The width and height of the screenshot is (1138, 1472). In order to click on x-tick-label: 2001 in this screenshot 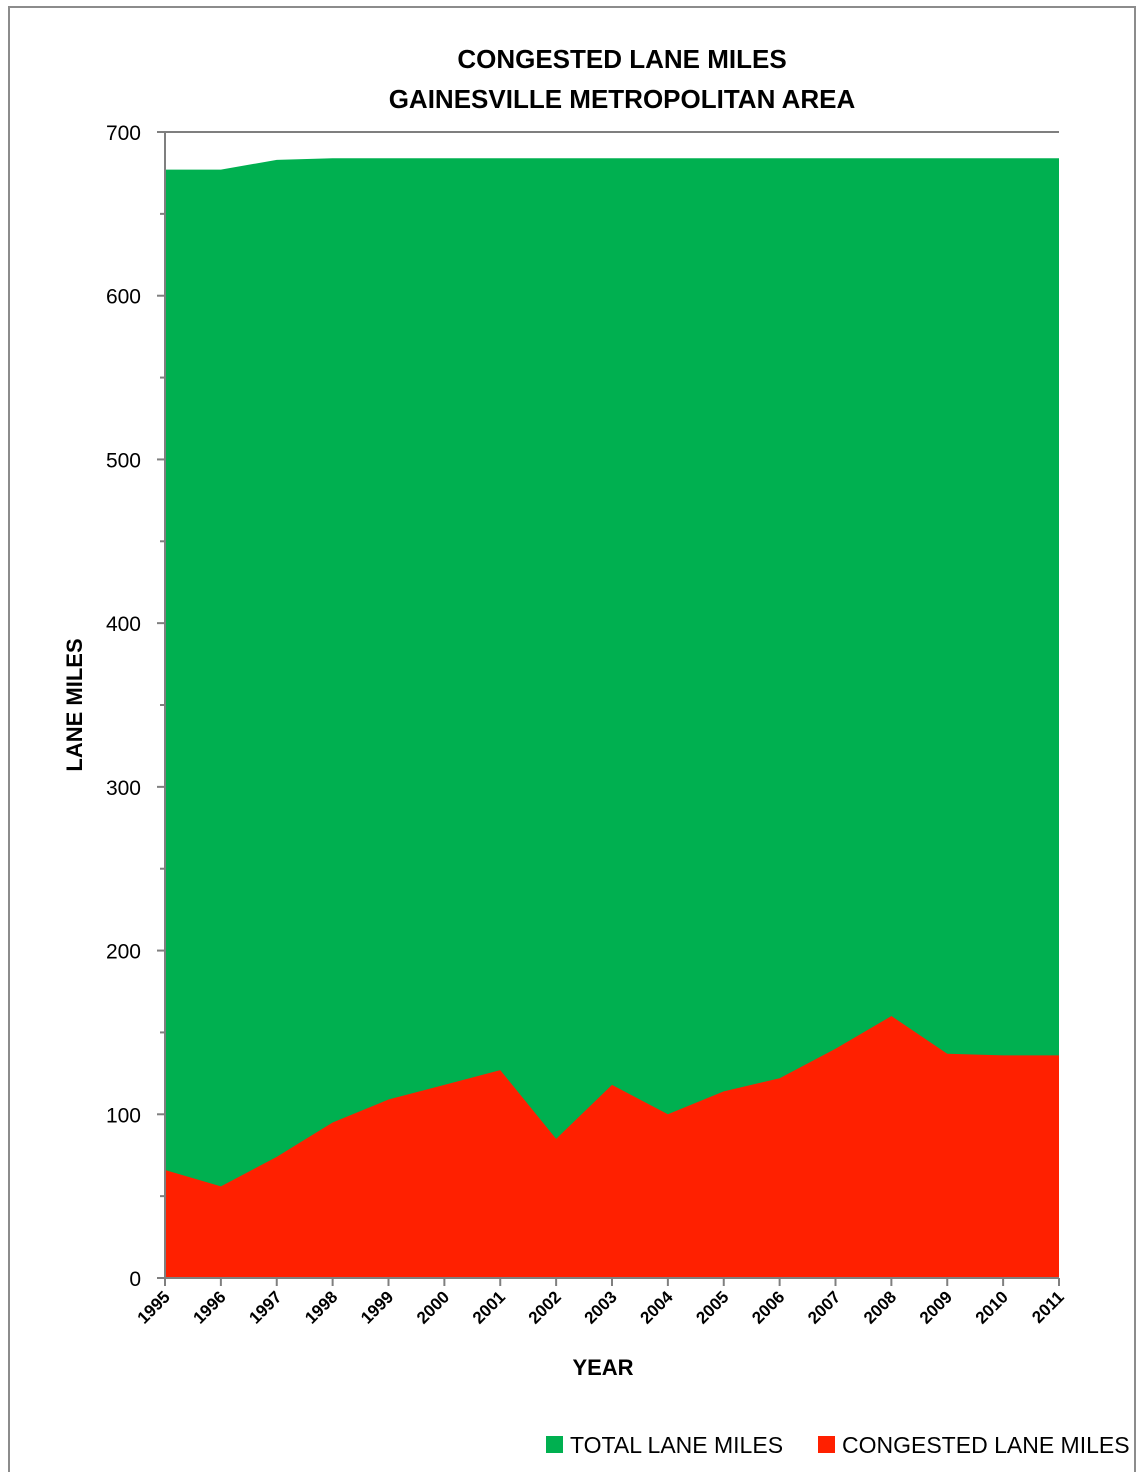, I will do `click(489, 1307)`.